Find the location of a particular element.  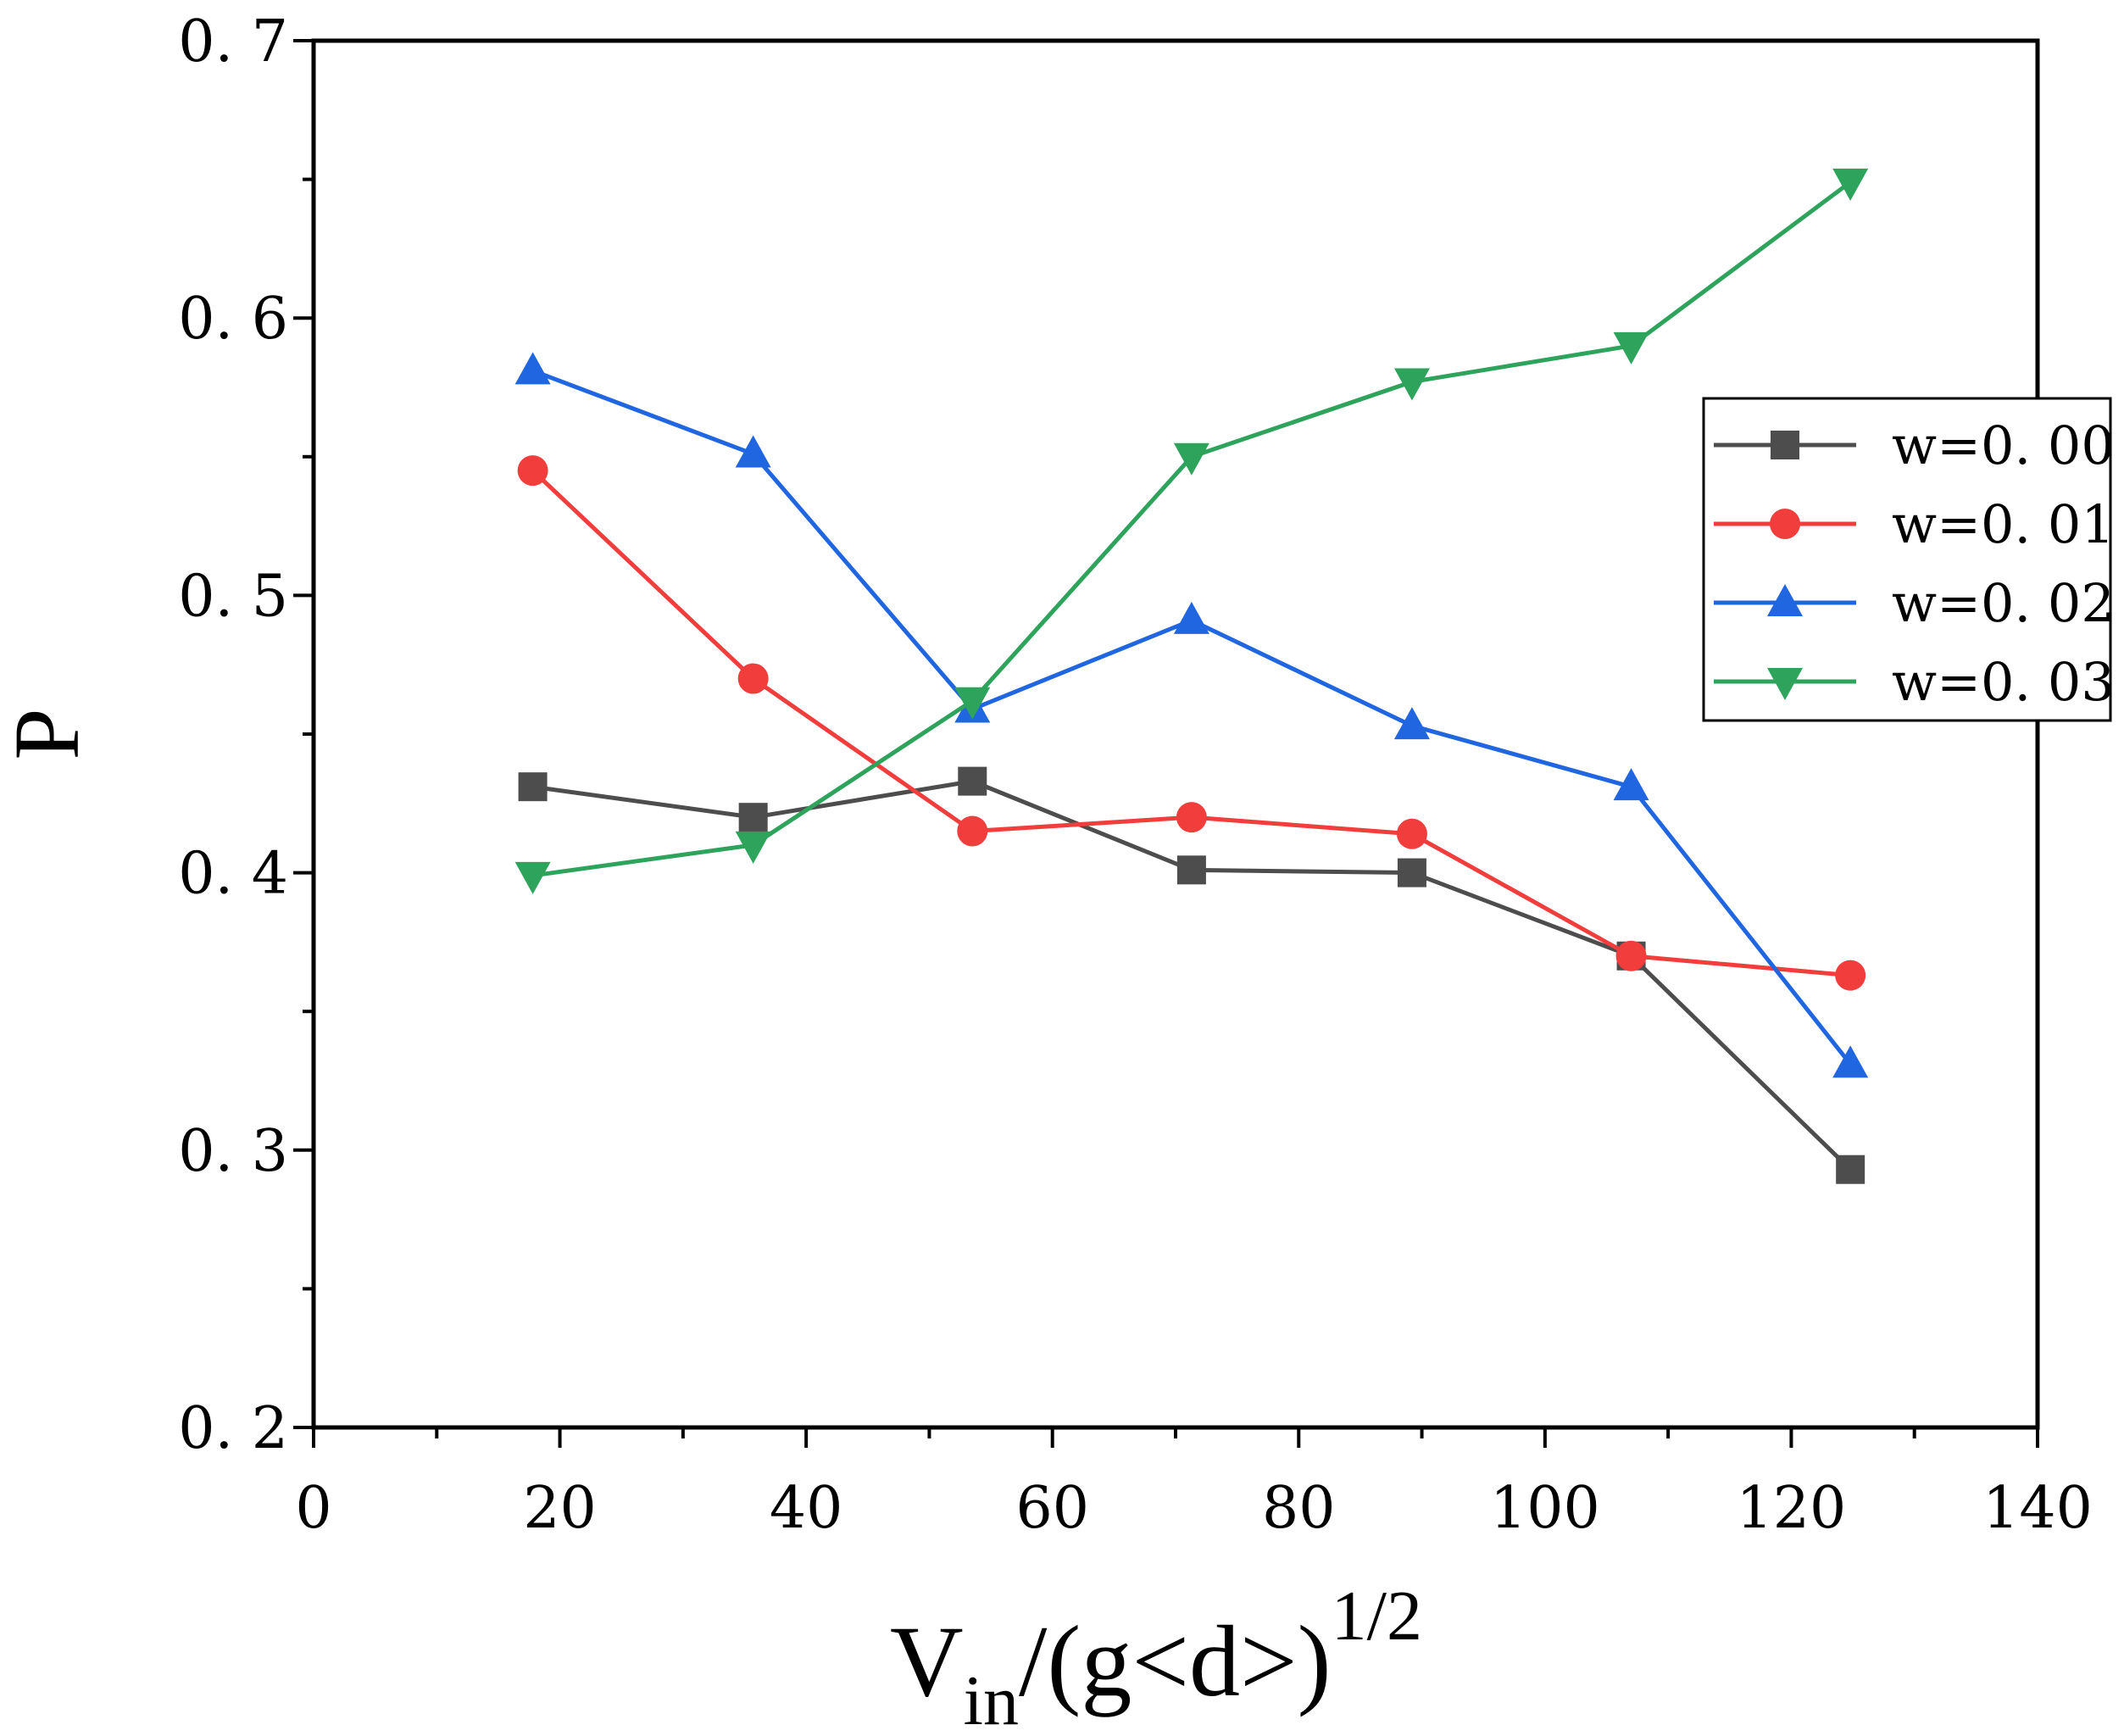

x-tick-label: 140 is located at coordinates (2037, 1508).